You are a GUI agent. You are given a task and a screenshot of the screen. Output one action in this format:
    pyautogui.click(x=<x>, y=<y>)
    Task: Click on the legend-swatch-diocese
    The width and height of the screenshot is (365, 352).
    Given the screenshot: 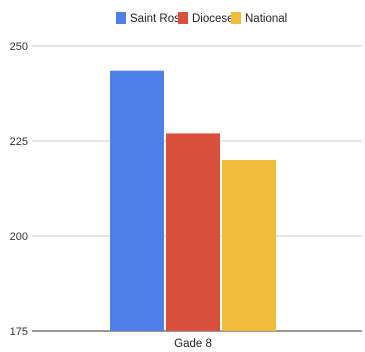 What is the action you would take?
    pyautogui.click(x=183, y=18)
    